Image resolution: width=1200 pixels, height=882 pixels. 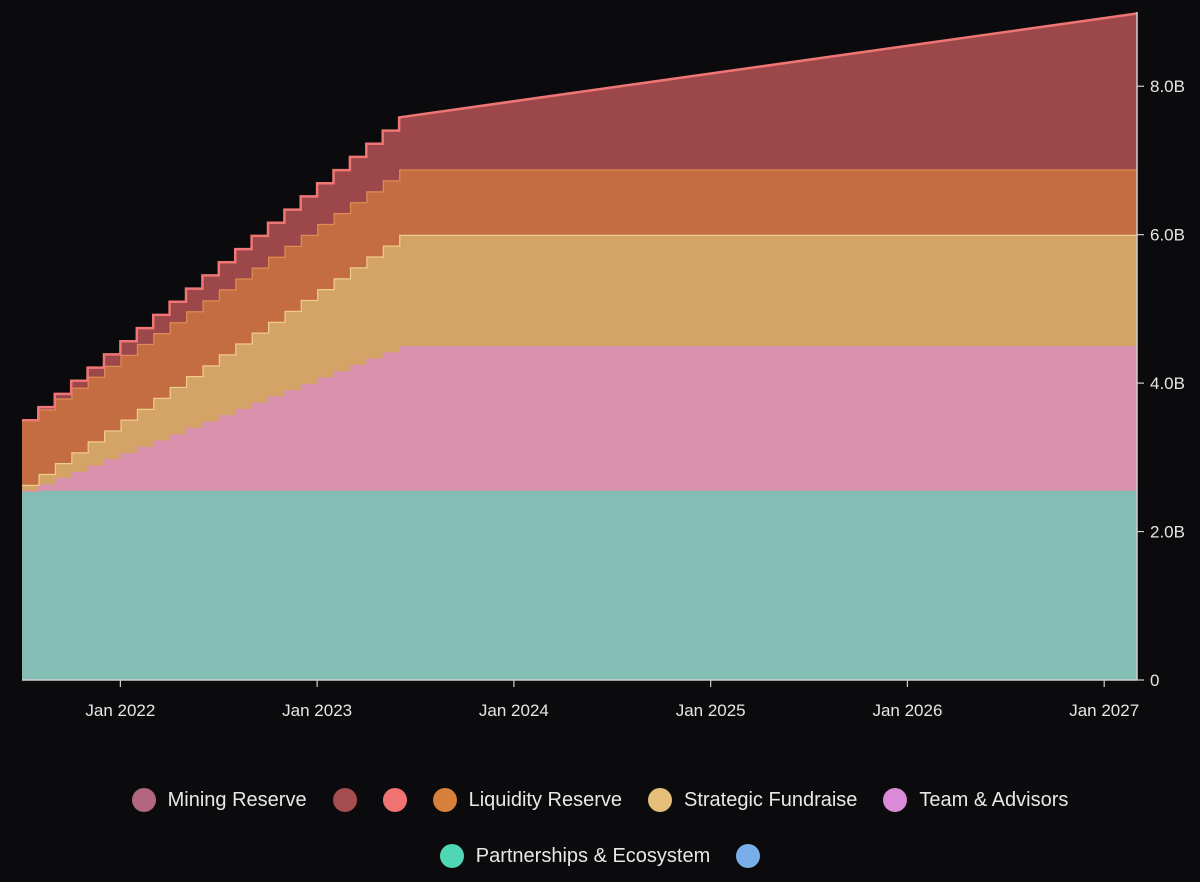 What do you see at coordinates (120, 710) in the screenshot?
I see `x-tick-label: Jan 2022` at bounding box center [120, 710].